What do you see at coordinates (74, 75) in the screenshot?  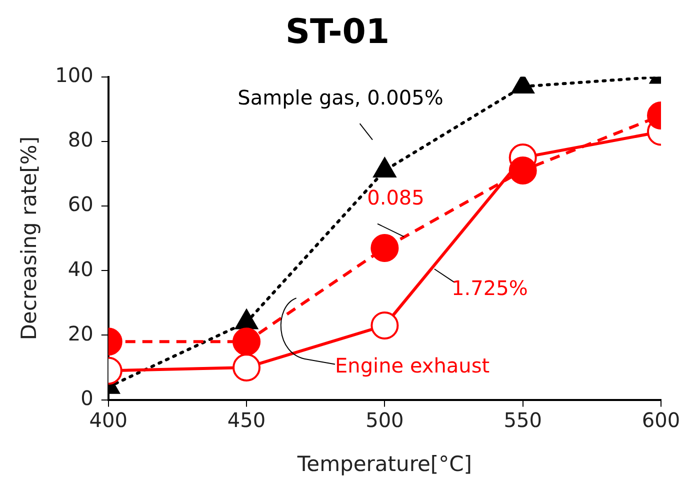 I see `y-tick-label: 100` at bounding box center [74, 75].